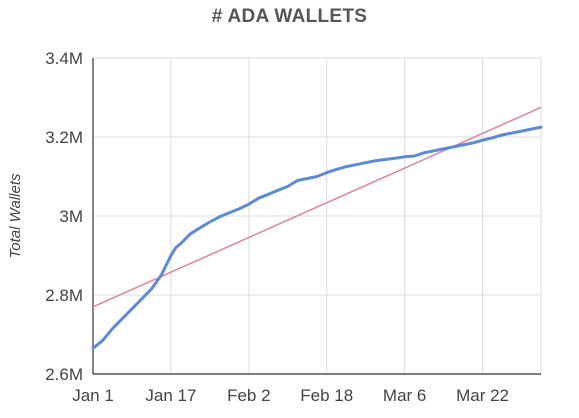 The height and width of the screenshot is (418, 579). Describe the element at coordinates (248, 395) in the screenshot. I see `x-tick-label: Feb 2` at that location.